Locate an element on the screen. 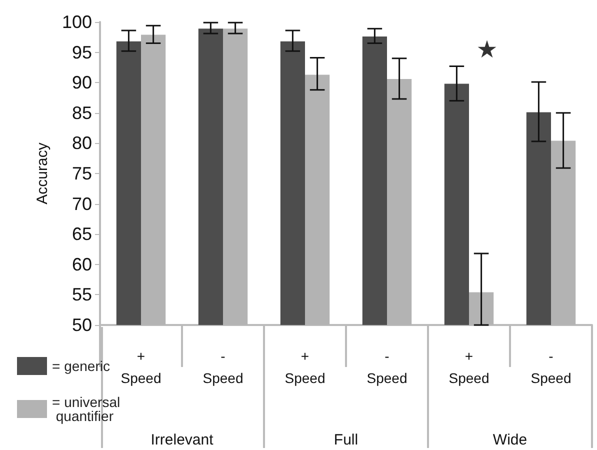 This screenshot has width=597, height=450. y-tick-label: 100 is located at coordinates (77, 22).